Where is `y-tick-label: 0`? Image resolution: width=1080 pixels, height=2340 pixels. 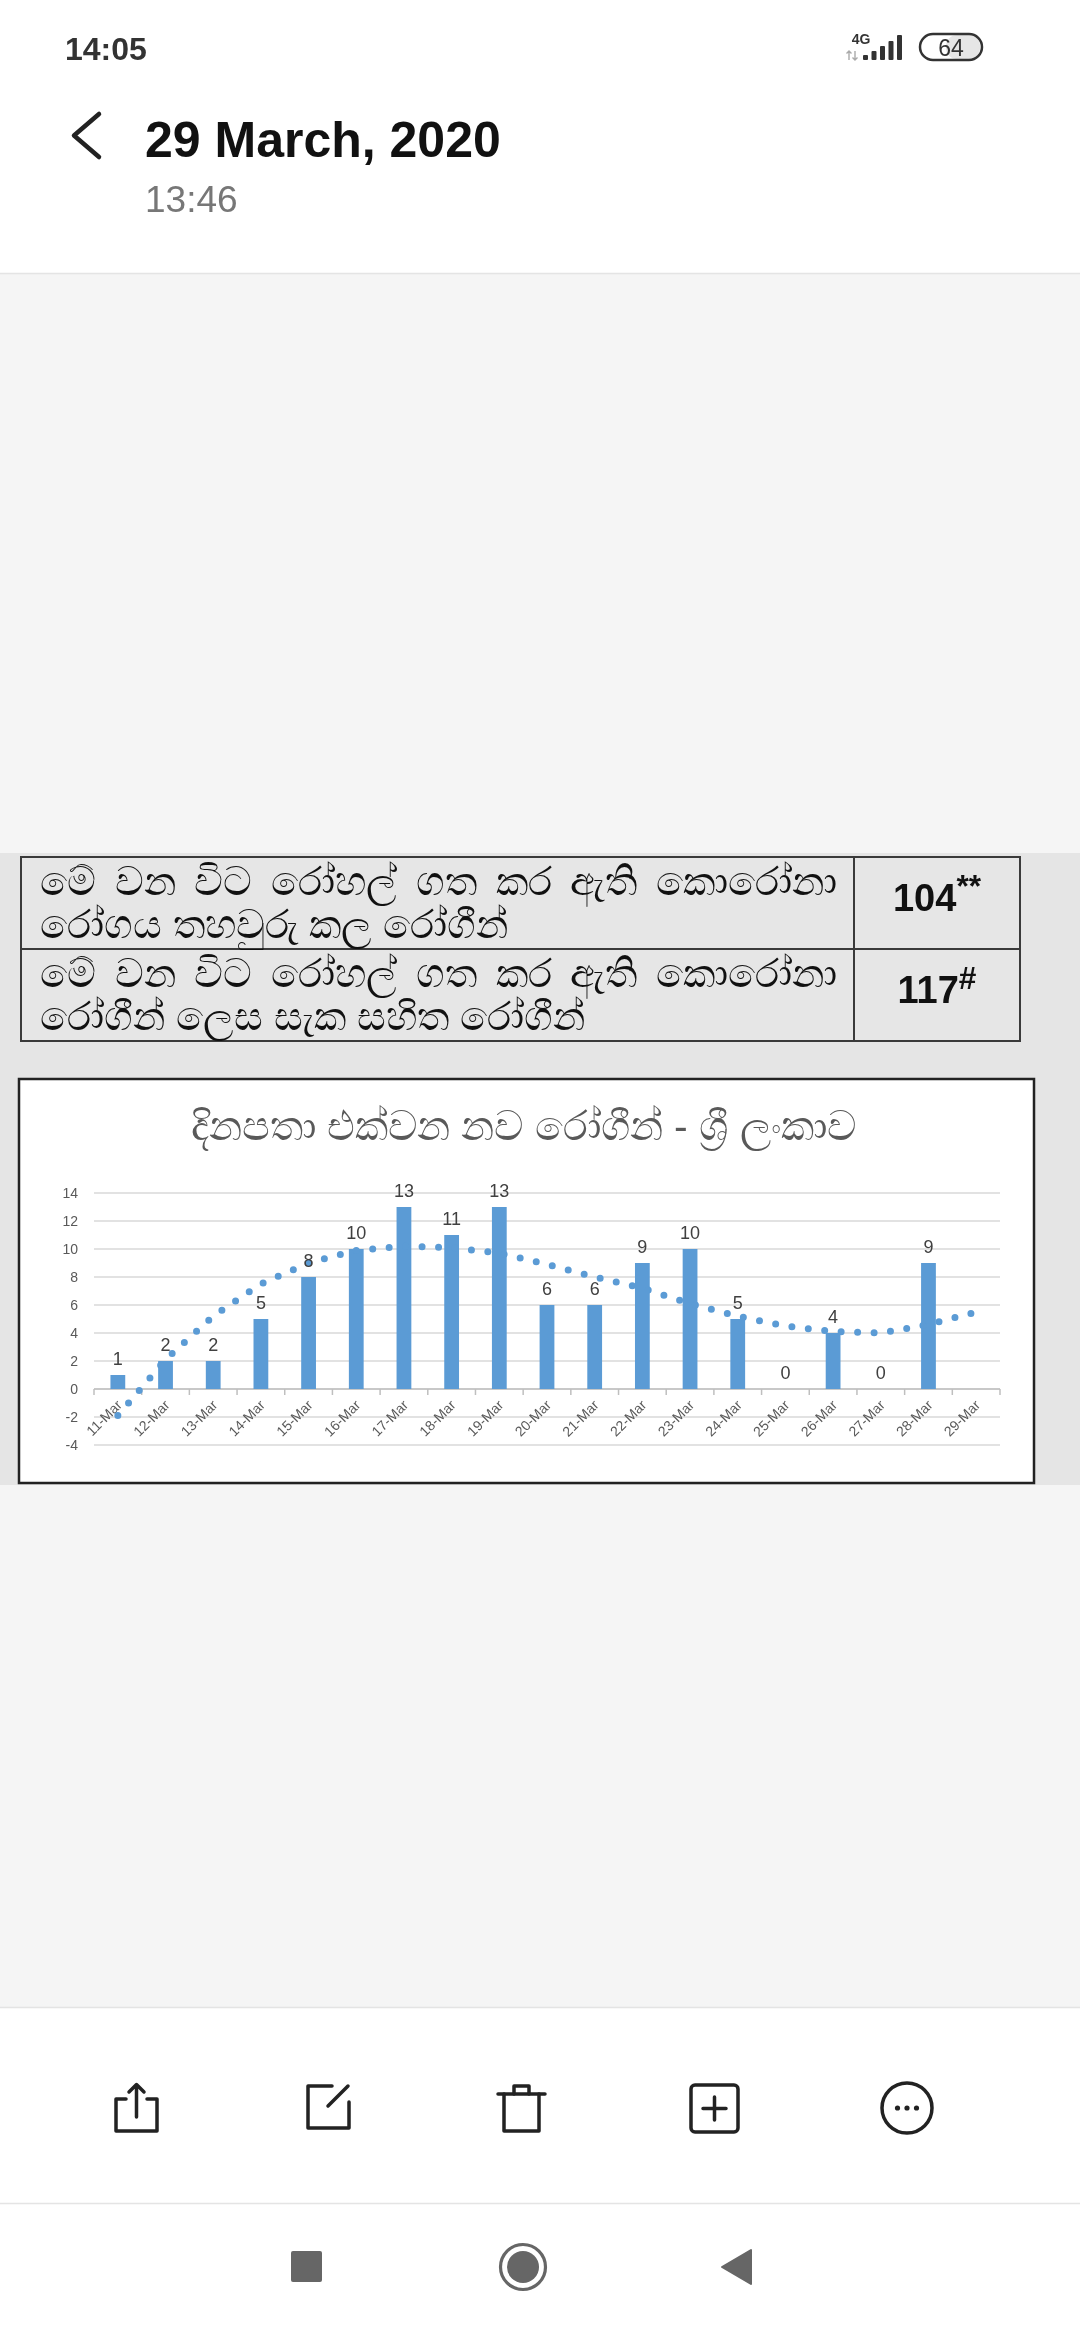
y-tick-label: 0 is located at coordinates (74, 1389).